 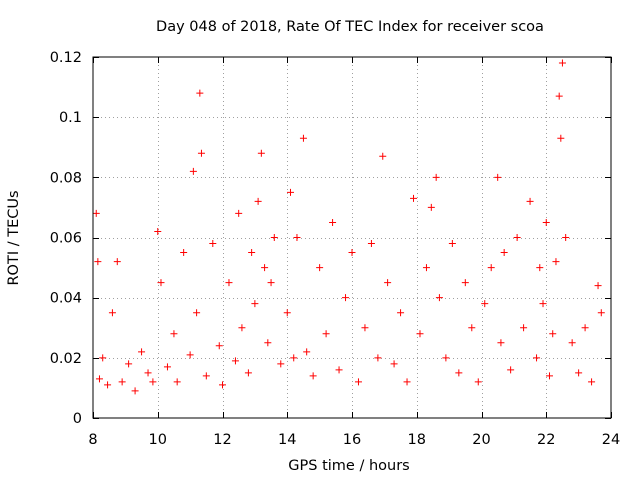 What do you see at coordinates (66, 359) in the screenshot?
I see `y-tick-label: 0.02` at bounding box center [66, 359].